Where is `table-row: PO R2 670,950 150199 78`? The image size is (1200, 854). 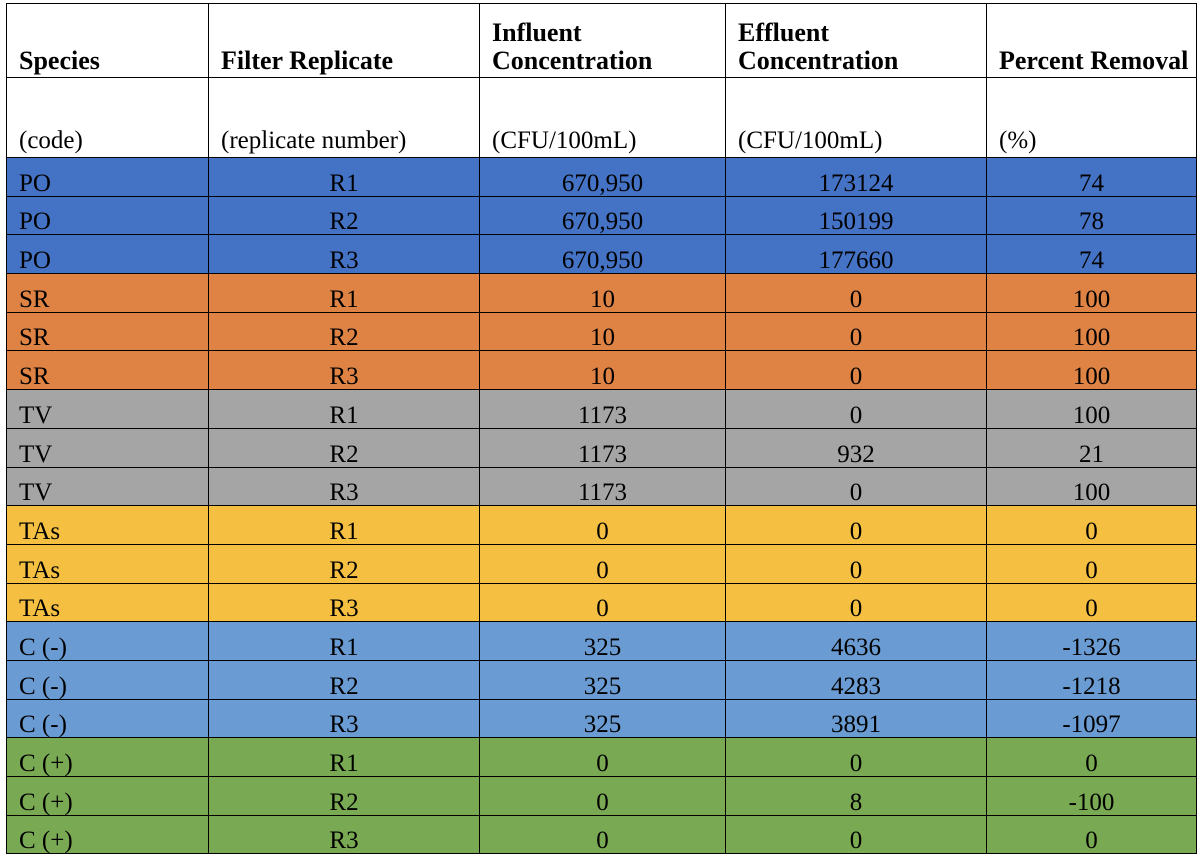
table-row: PO R2 670,950 150199 78 is located at coordinates (601, 215).